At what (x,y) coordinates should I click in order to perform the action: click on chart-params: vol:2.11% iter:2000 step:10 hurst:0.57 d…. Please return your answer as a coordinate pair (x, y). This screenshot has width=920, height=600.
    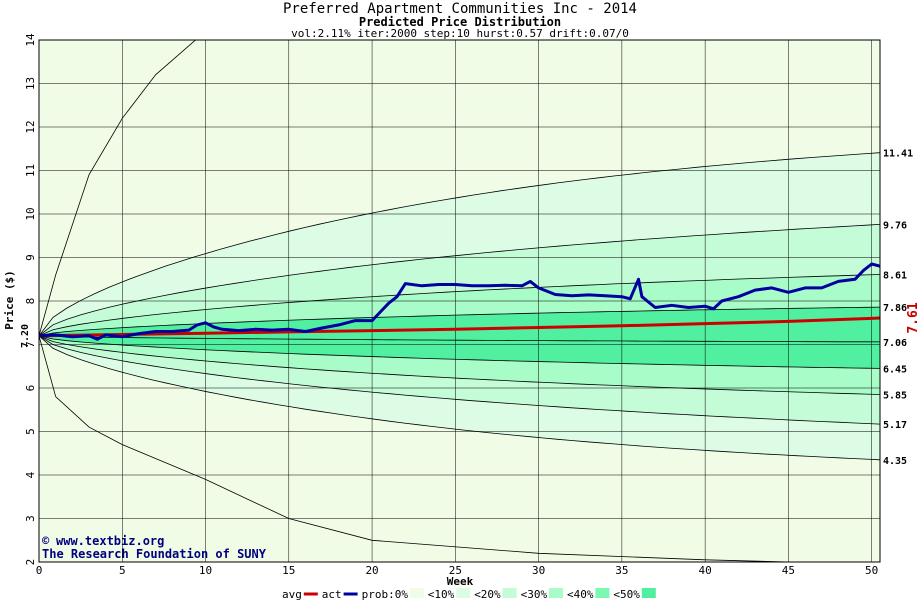
    Looking at the image, I should click on (460, 33).